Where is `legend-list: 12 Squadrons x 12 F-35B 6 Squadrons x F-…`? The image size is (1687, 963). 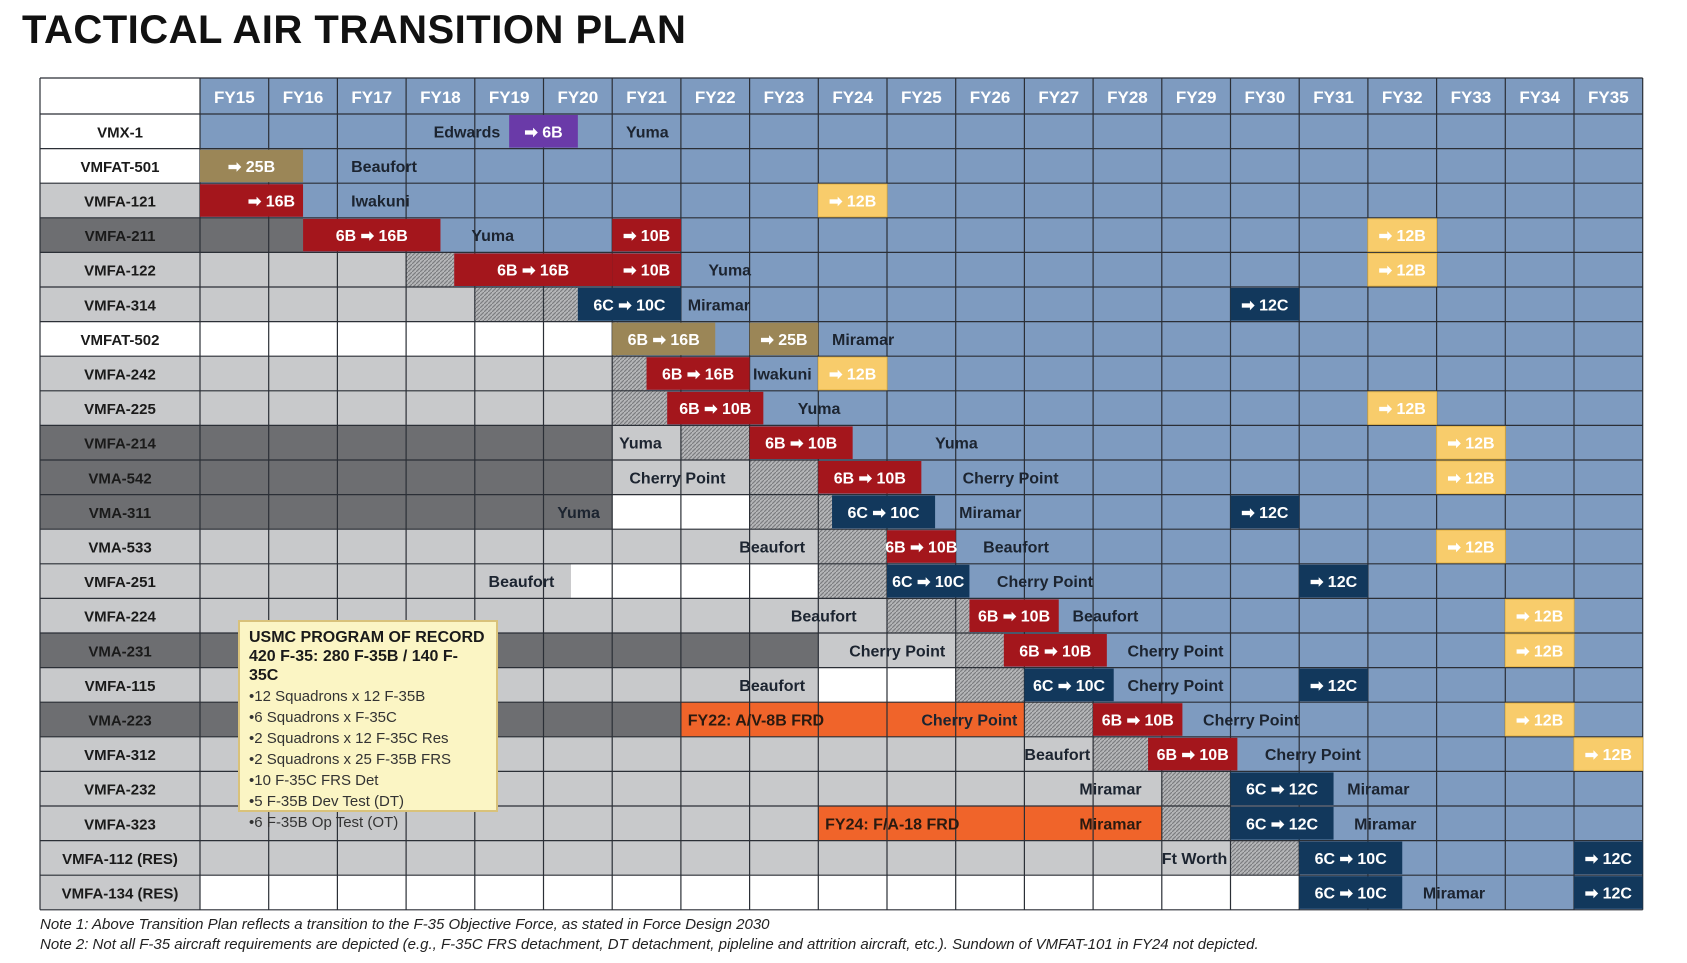 legend-list: 12 Squadrons x 12 F-35B 6 Squadrons x F-… is located at coordinates (368, 759).